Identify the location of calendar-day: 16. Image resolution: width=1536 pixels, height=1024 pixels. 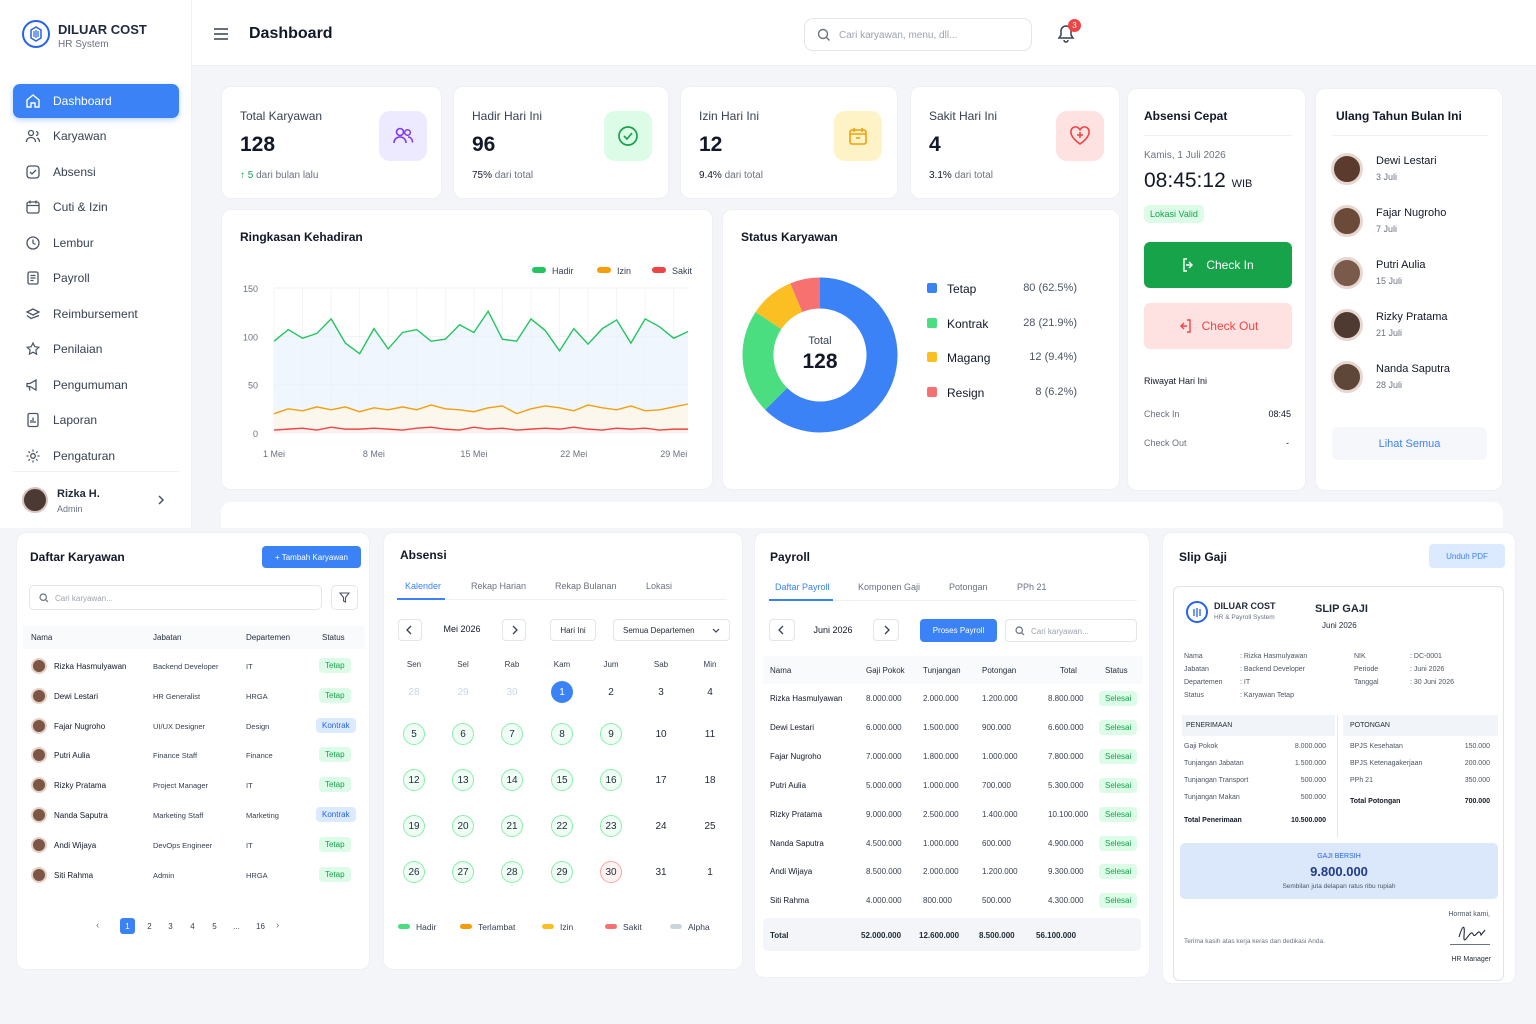
(611, 780).